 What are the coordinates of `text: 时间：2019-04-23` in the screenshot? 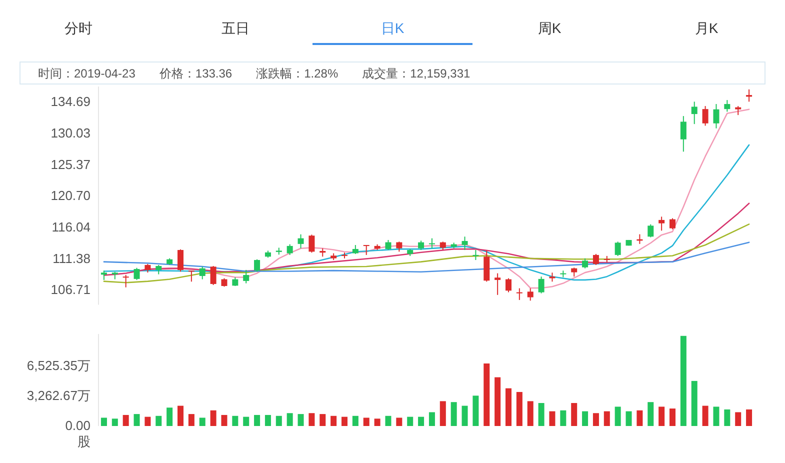 It's located at (87, 73).